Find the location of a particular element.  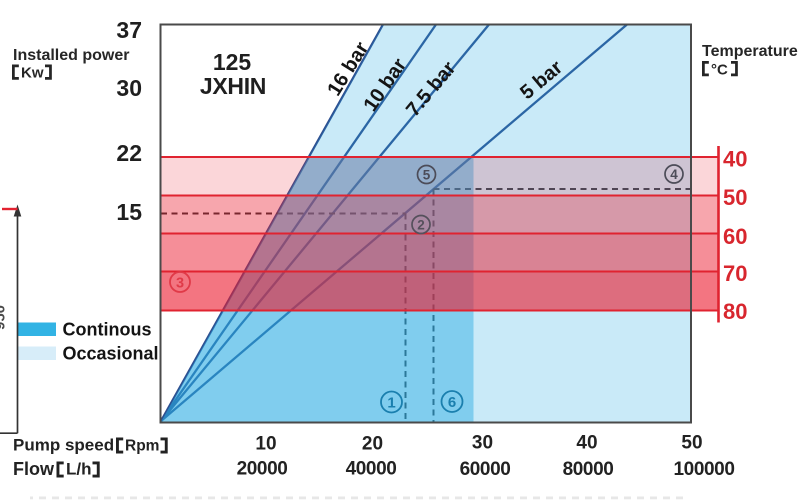

svg-text: 2 is located at coordinates (421, 225).